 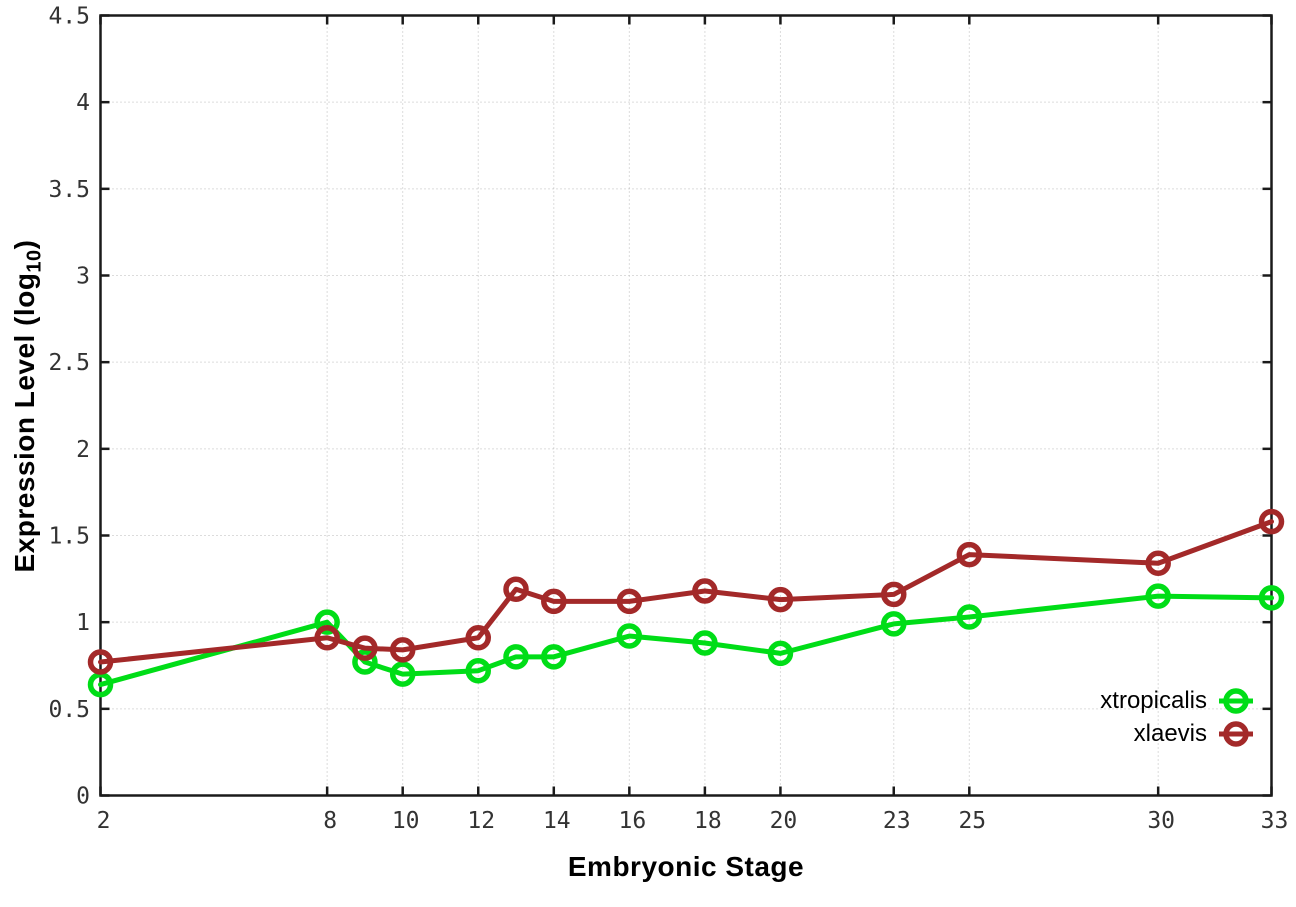 What do you see at coordinates (972, 821) in the screenshot?
I see `x-tick-label: 25` at bounding box center [972, 821].